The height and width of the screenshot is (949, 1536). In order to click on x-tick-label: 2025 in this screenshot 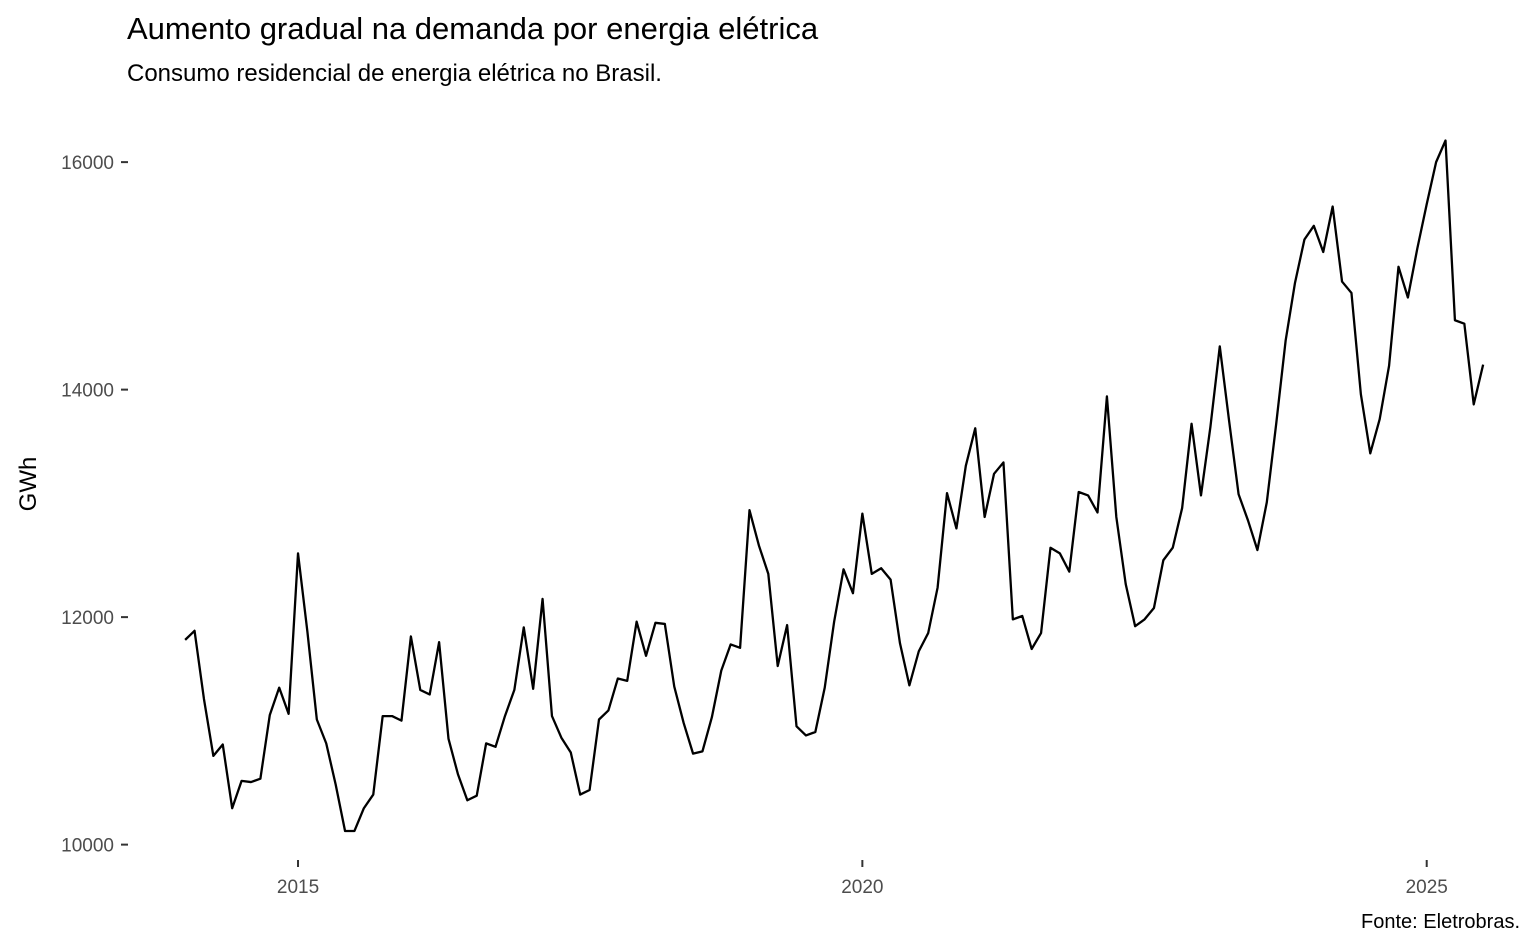, I will do `click(1427, 887)`.